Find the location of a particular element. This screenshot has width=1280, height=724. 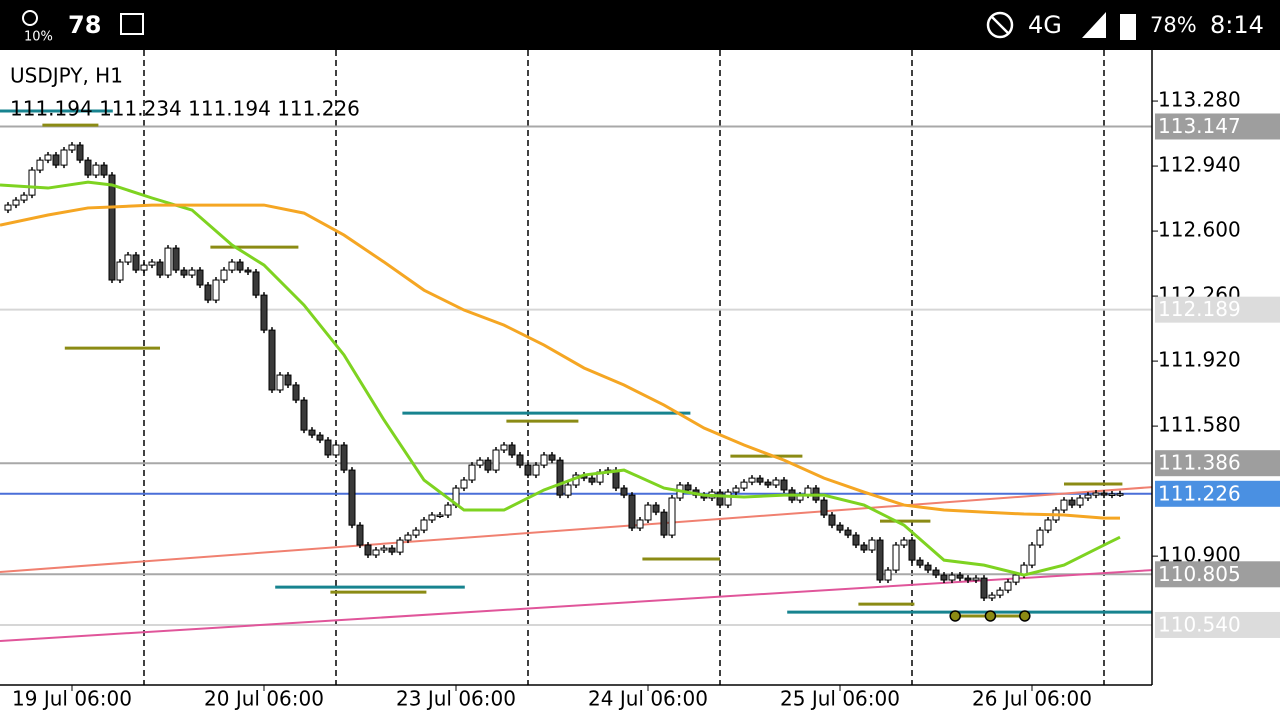

y-tick-label: 111.580 is located at coordinates (1199, 425).